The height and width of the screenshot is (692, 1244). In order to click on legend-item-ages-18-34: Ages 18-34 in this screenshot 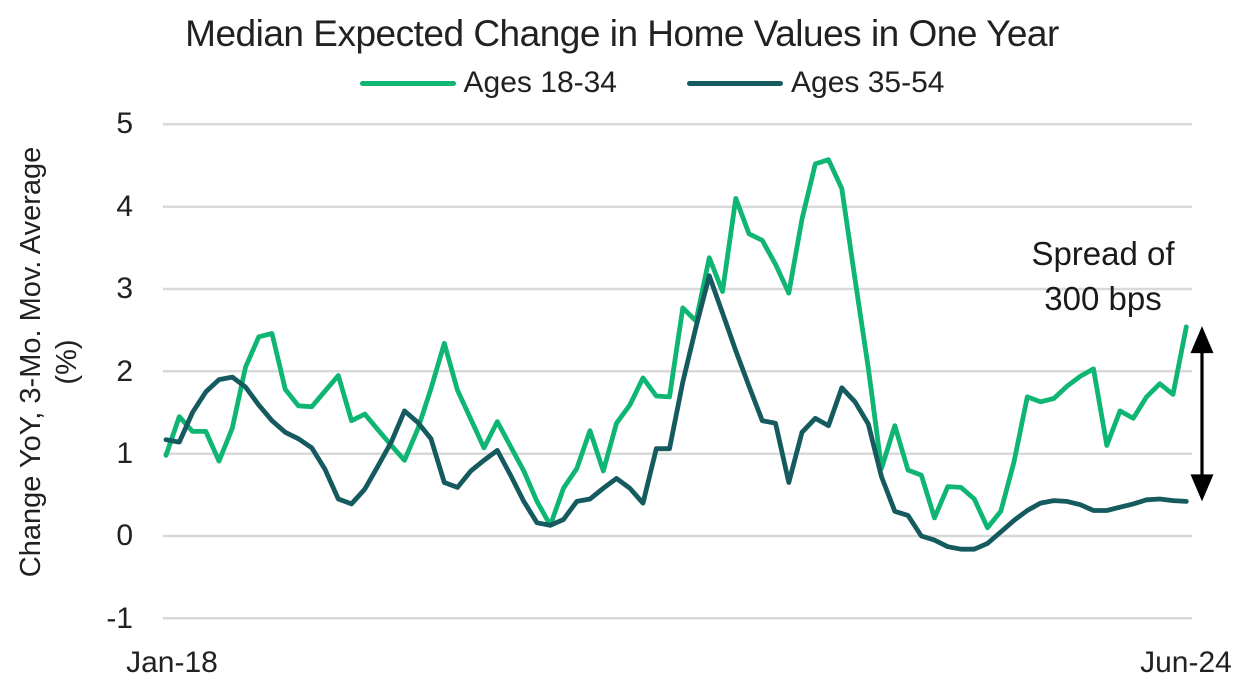, I will do `click(488, 83)`.